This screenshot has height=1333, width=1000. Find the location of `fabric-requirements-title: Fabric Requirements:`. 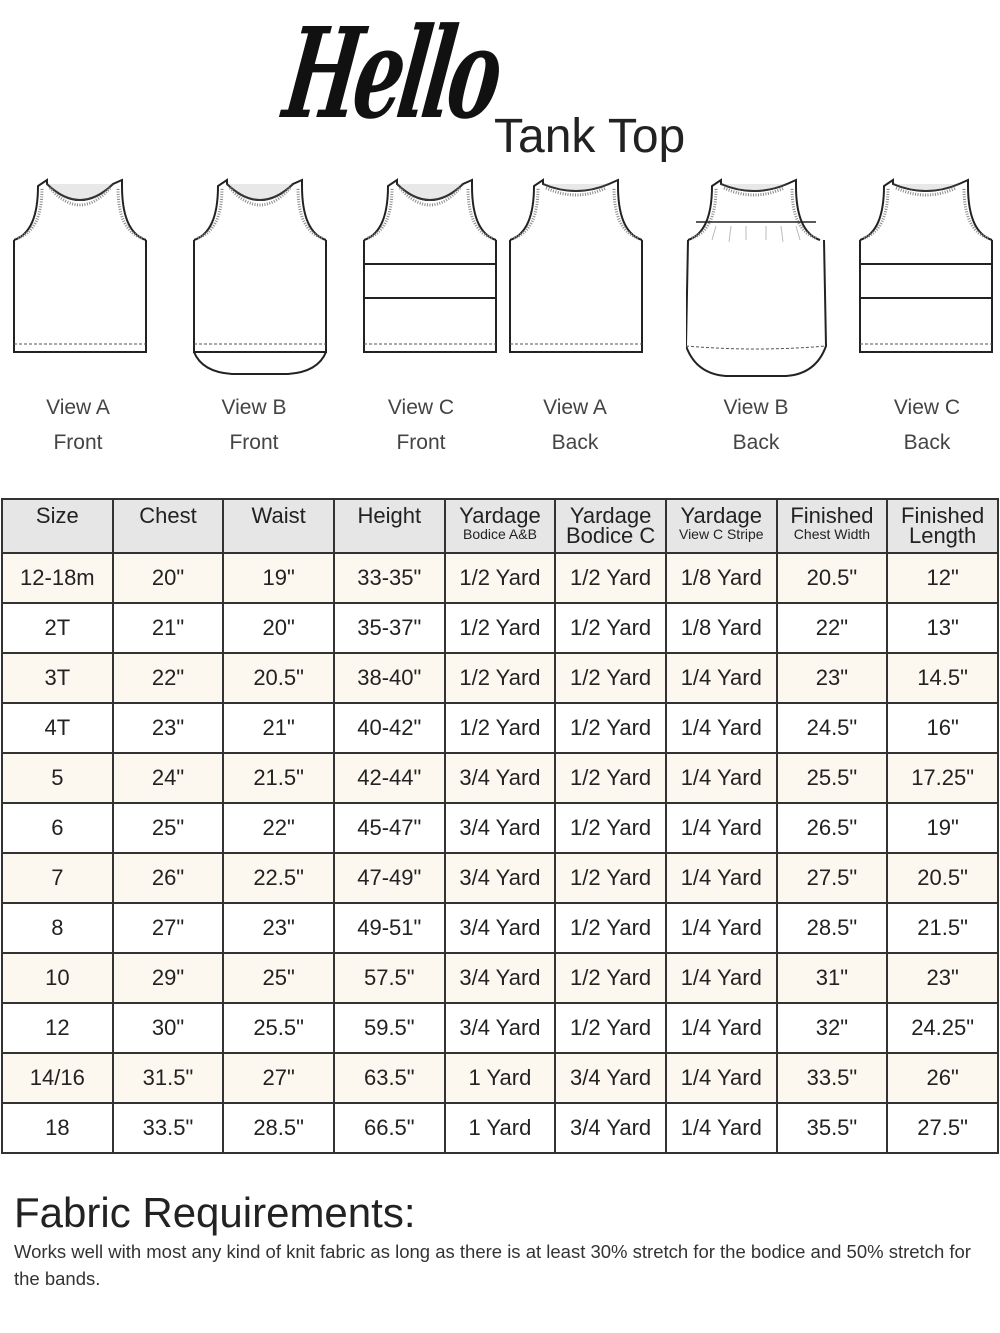

fabric-requirements-title: Fabric Requirements: is located at coordinates (215, 1212).